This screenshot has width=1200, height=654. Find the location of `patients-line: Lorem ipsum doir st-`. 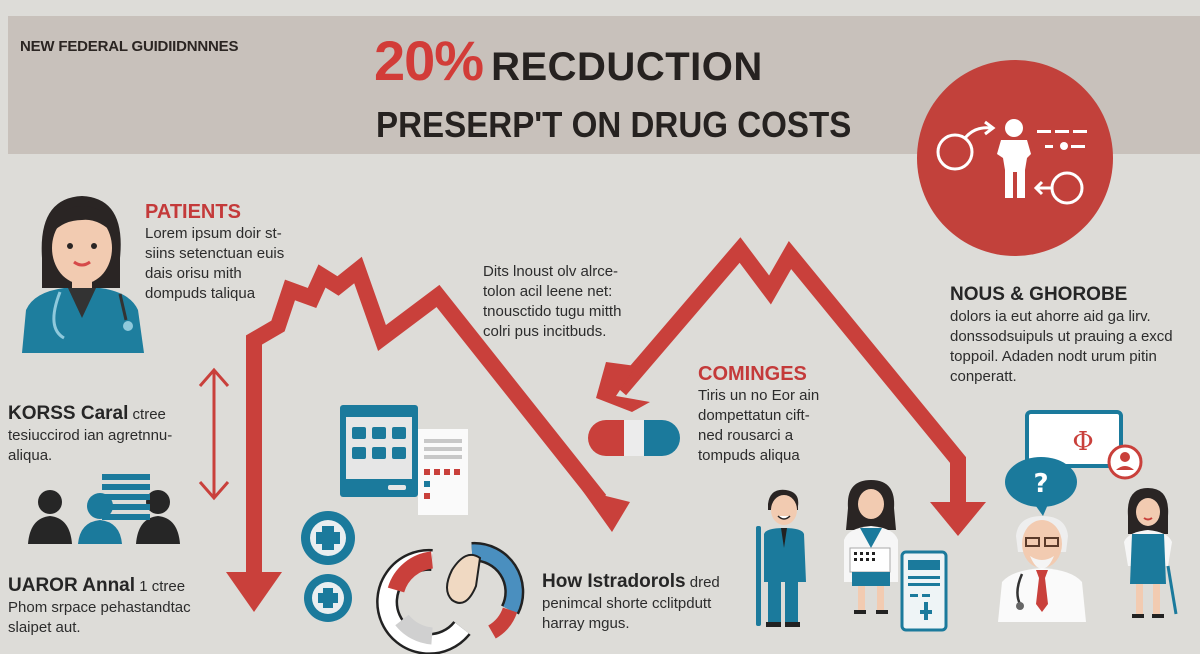

patients-line: Lorem ipsum doir st- is located at coordinates (213, 233).